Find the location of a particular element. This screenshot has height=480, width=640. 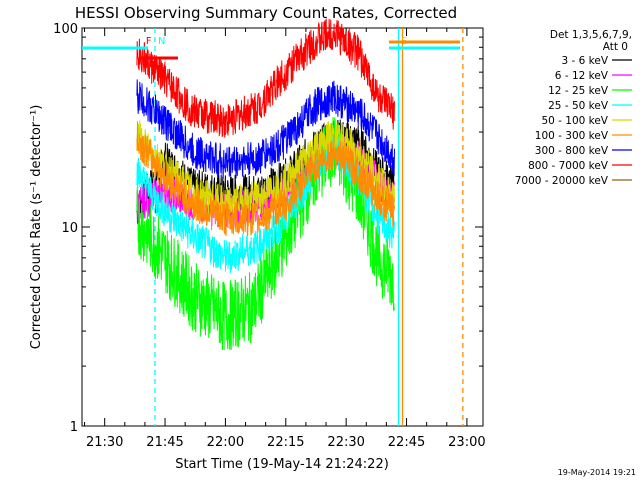

x-tick-label: 22:45 is located at coordinates (406, 442).